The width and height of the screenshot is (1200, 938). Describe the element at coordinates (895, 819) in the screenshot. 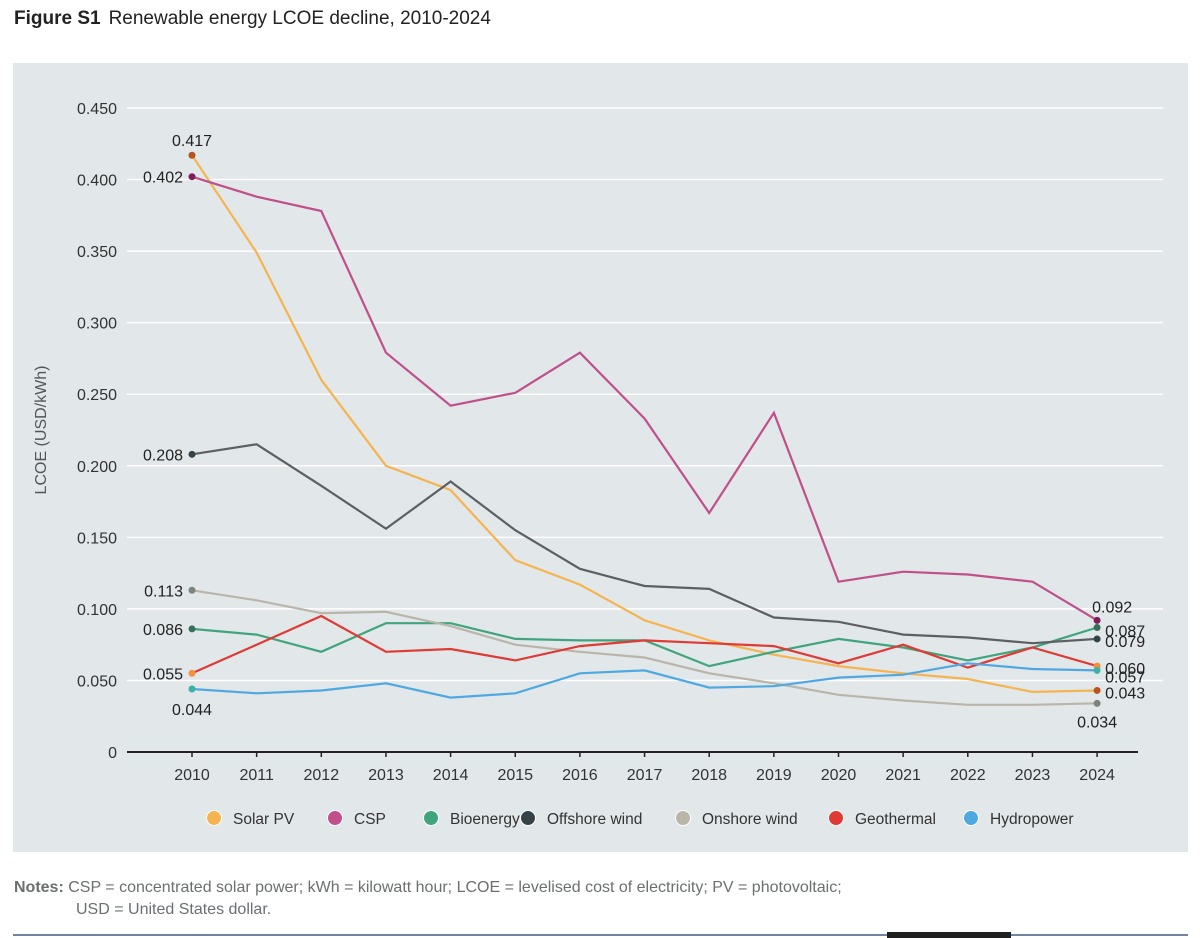

I see `legend-label-geothermal: Geothermal` at that location.